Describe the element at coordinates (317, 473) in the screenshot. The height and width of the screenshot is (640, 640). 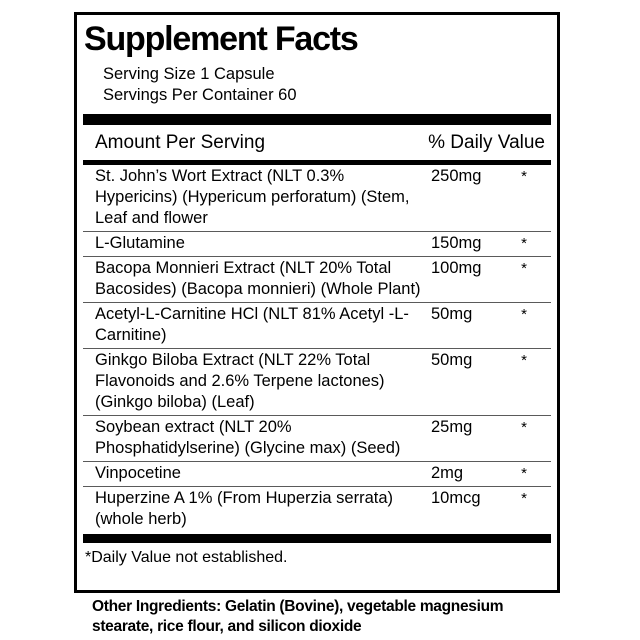
I see `ingredient-row: Vinpocetine 2mg *` at that location.